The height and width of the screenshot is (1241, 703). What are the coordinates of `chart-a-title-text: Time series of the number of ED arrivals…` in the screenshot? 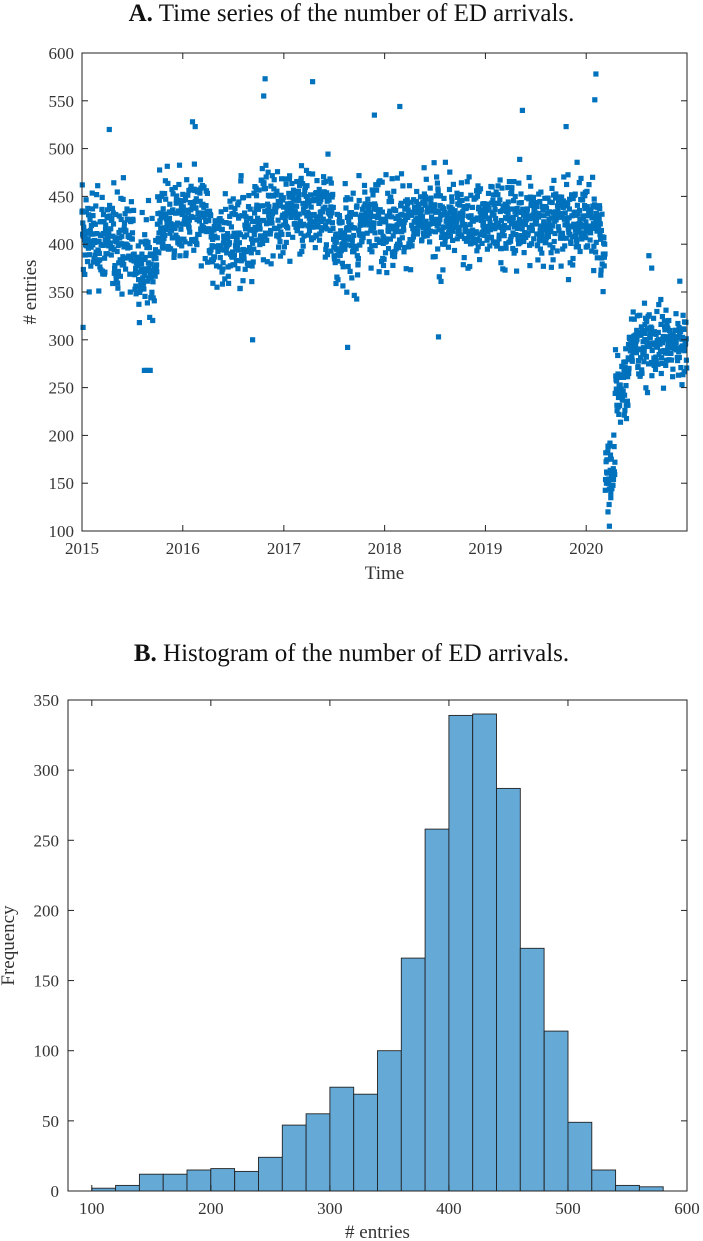 It's located at (366, 13).